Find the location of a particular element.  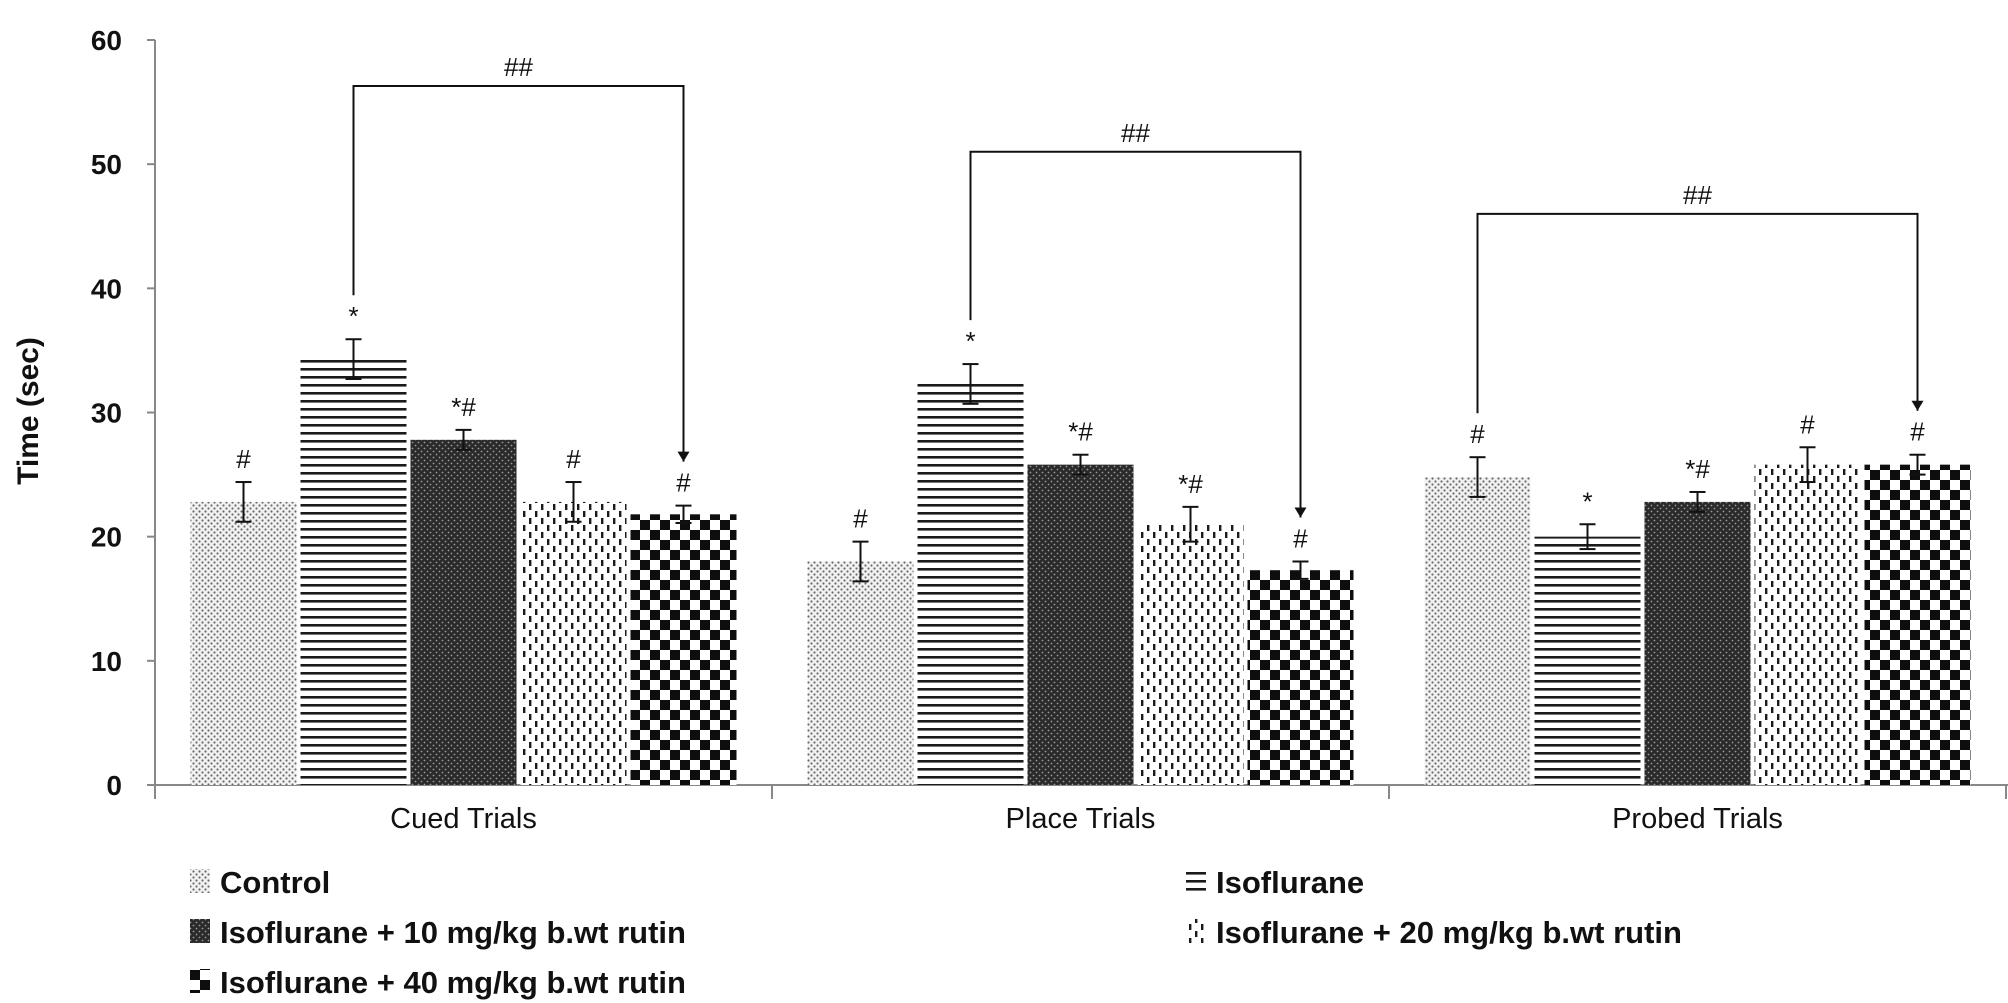

y-tick-label: 60 is located at coordinates (106, 40).